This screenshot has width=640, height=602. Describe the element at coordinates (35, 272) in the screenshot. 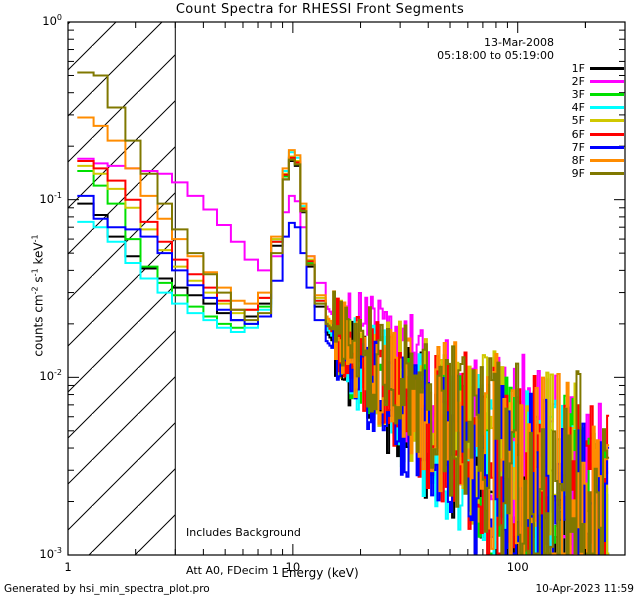

I see `y-axis-label-sup2: -1` at that location.